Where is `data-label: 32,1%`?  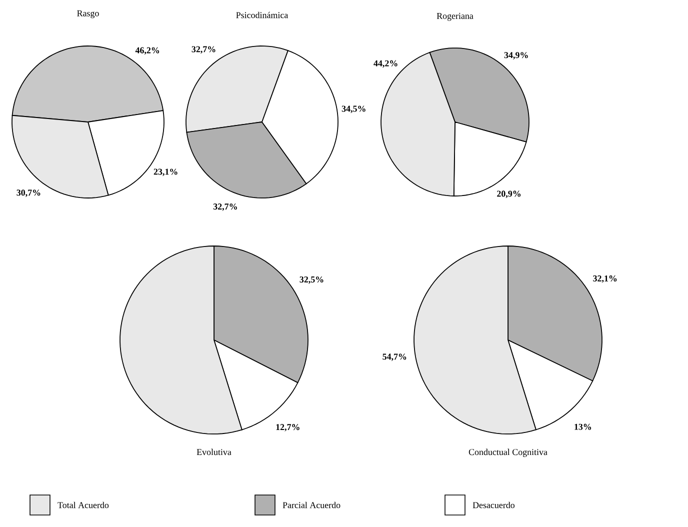
data-label: 32,1% is located at coordinates (605, 279).